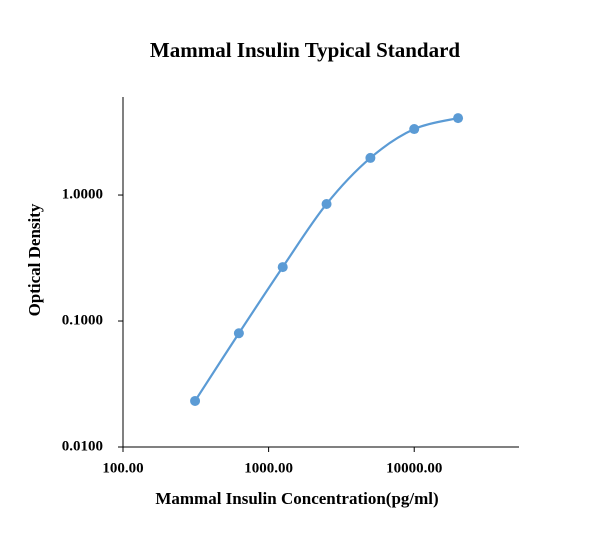 This screenshot has width=610, height=557. What do you see at coordinates (34, 259) in the screenshot?
I see `y-axis-title: Optical Density` at bounding box center [34, 259].